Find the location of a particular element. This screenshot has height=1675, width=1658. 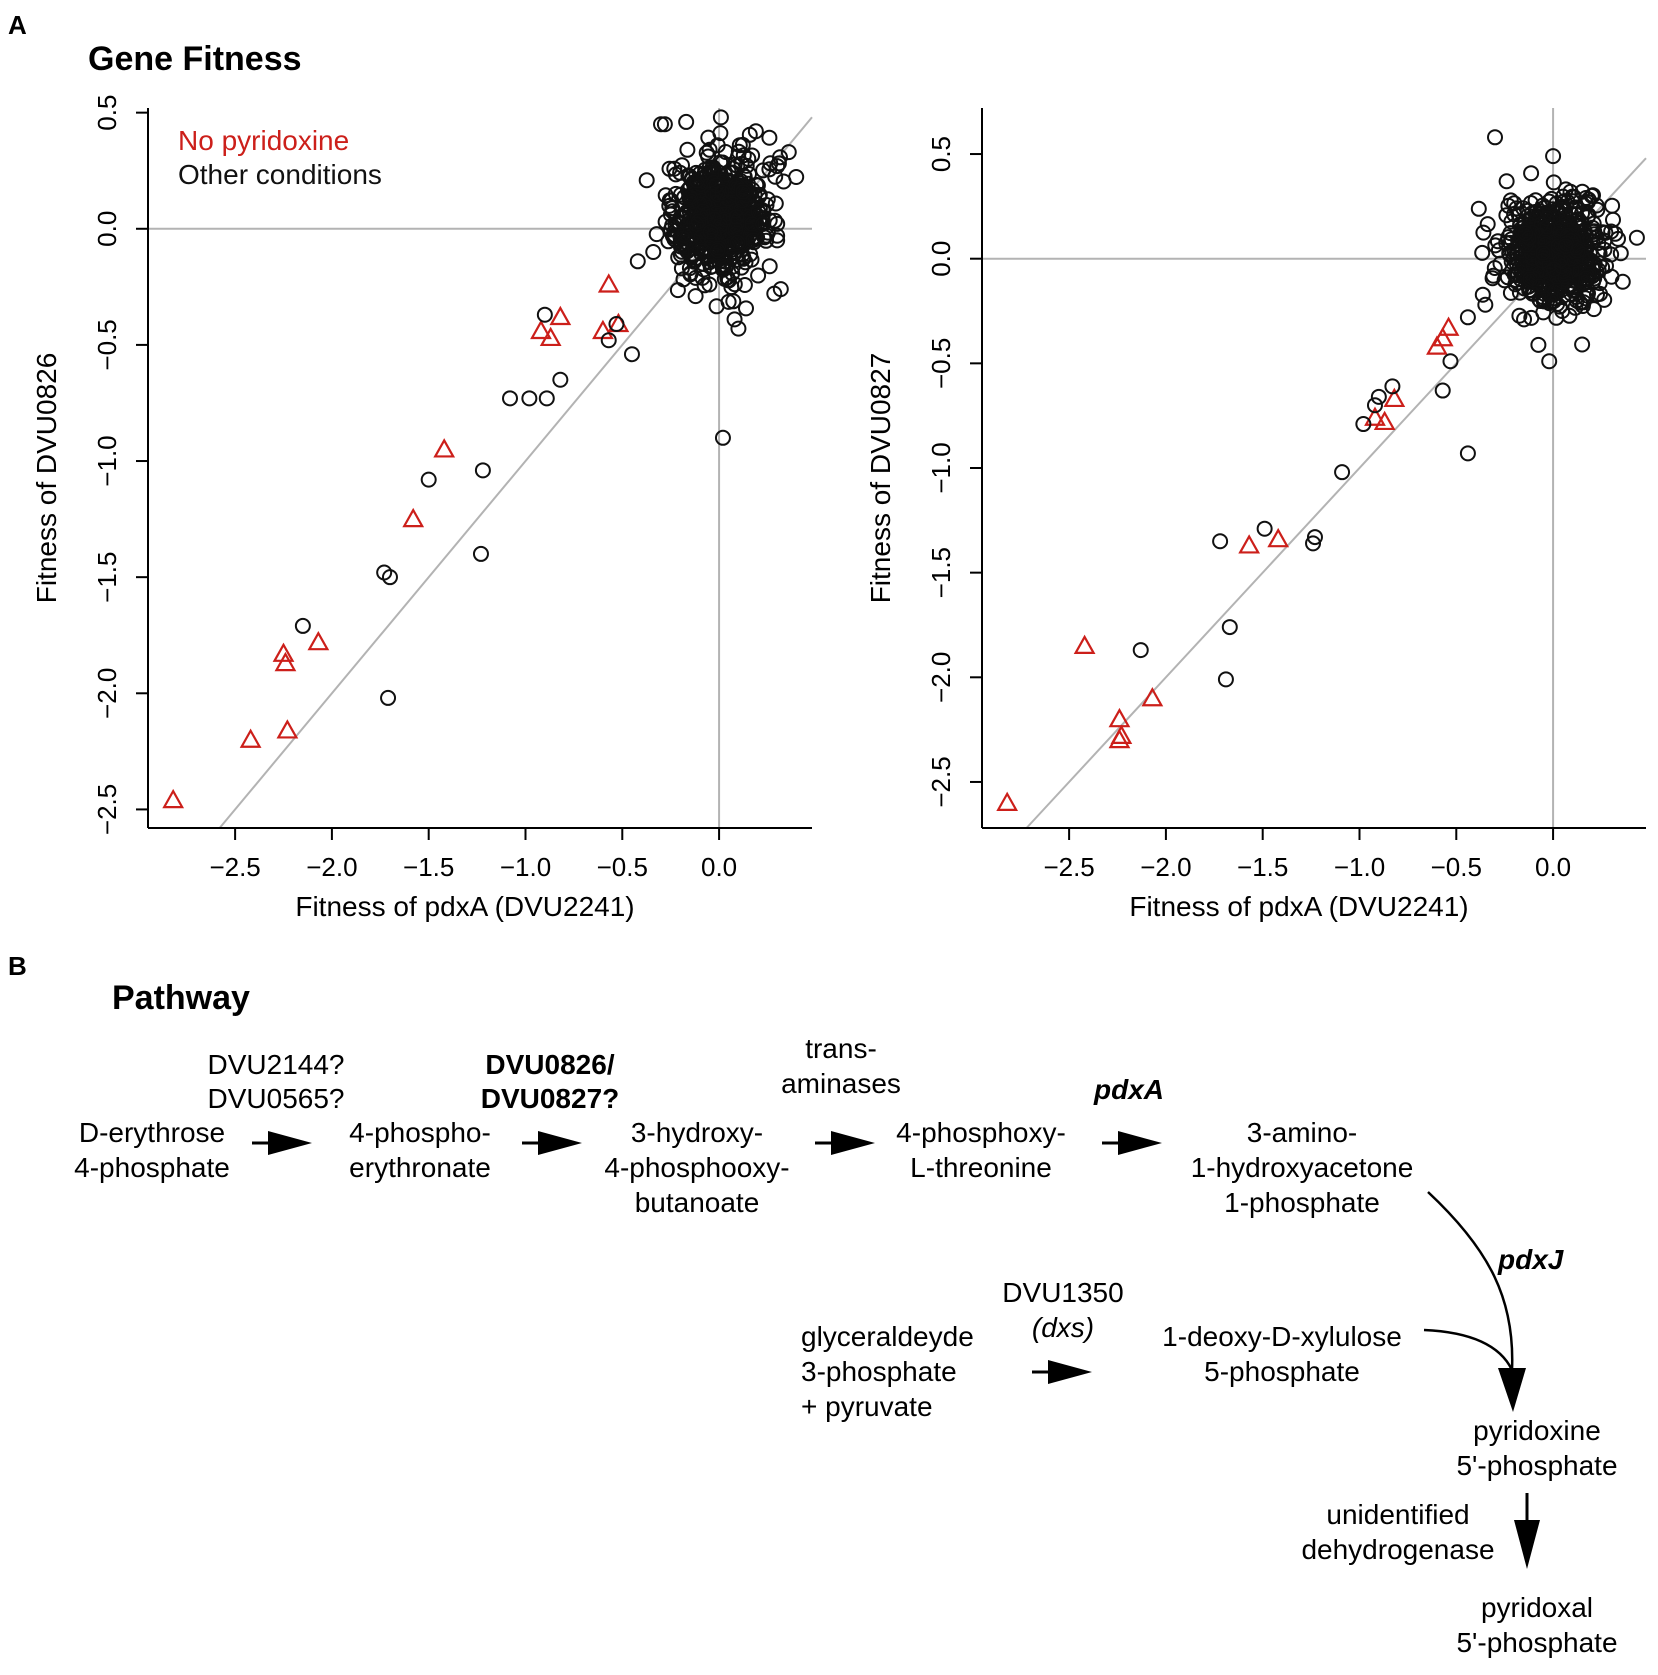

arrow-step2 is located at coordinates (552, 1143).